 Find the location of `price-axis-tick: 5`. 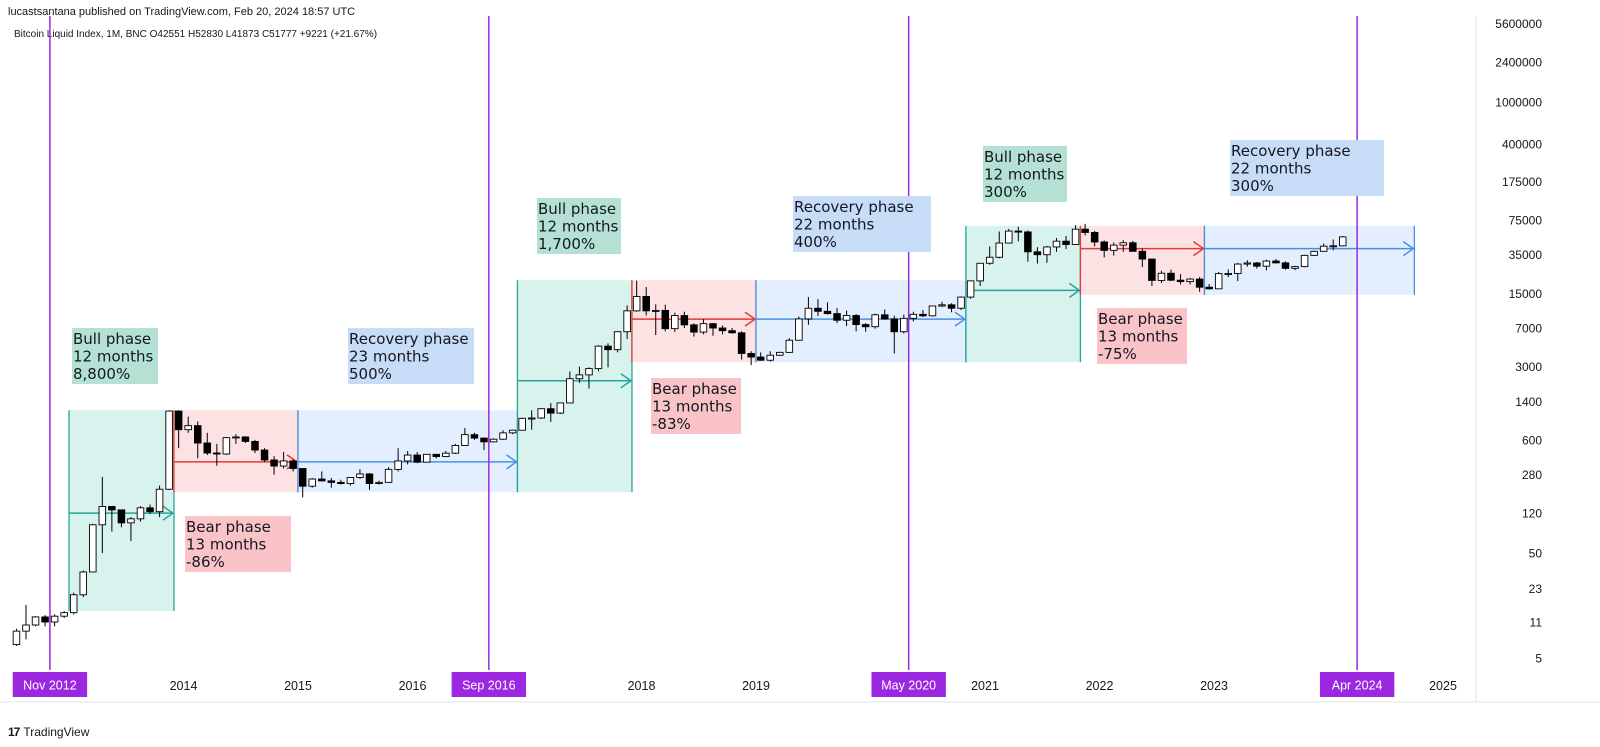

price-axis-tick: 5 is located at coordinates (1538, 658).